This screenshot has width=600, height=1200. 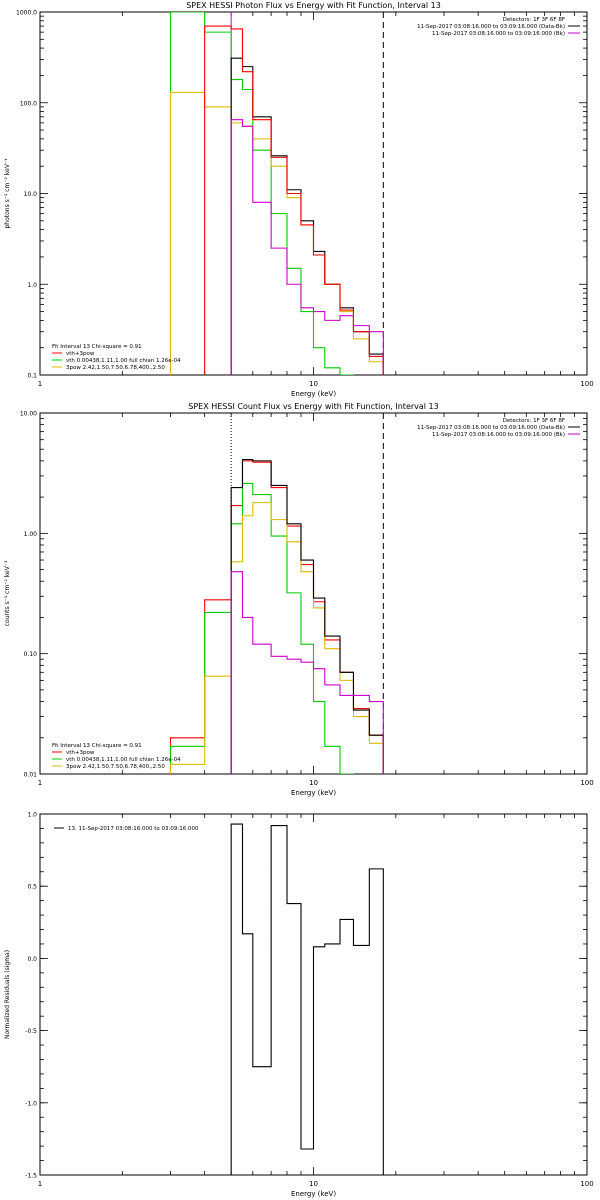 I want to click on y-tick-label: 10.0, so click(x=31, y=194).